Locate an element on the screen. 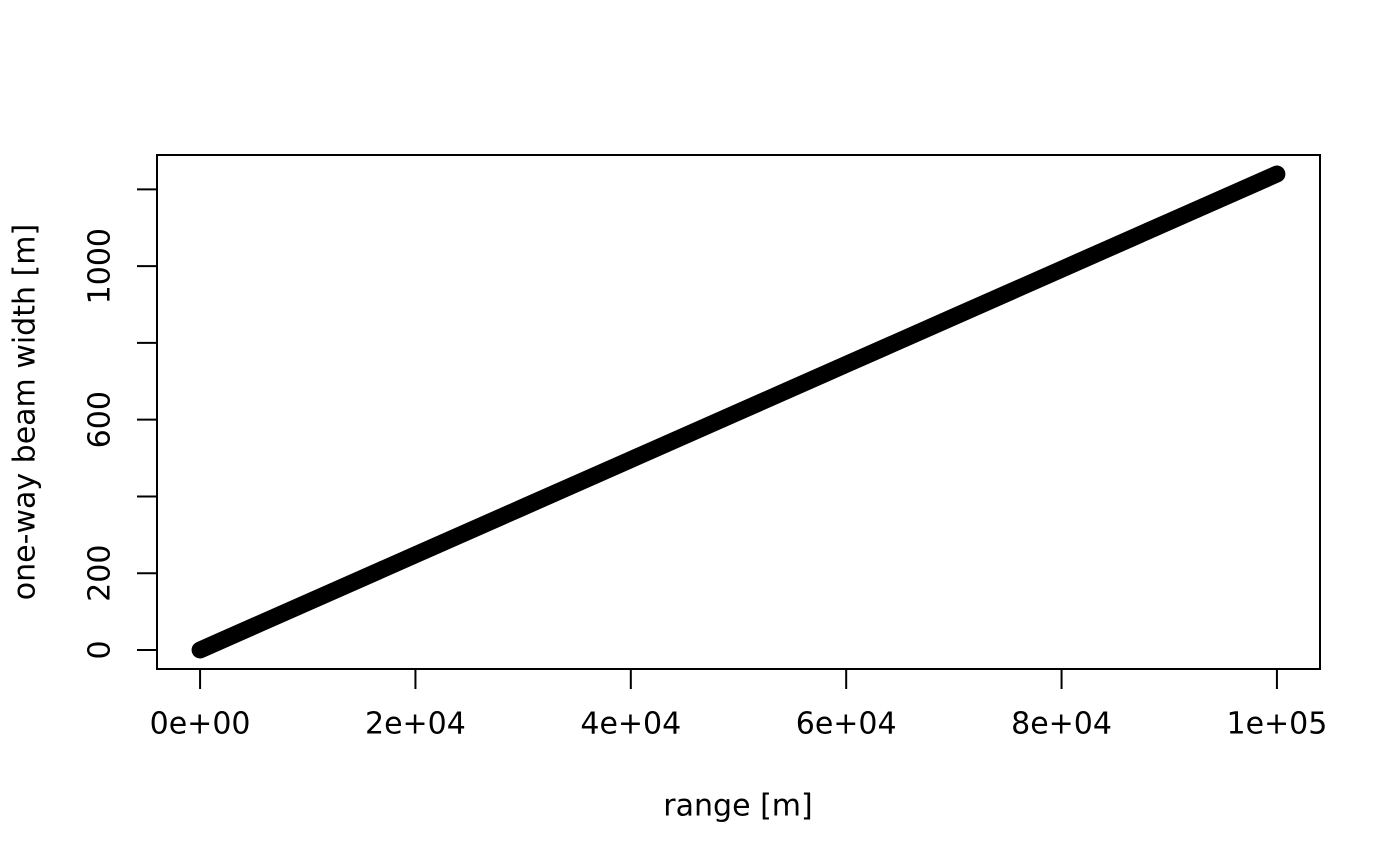  x-axis-tick-label: 0e+00 is located at coordinates (200, 724).